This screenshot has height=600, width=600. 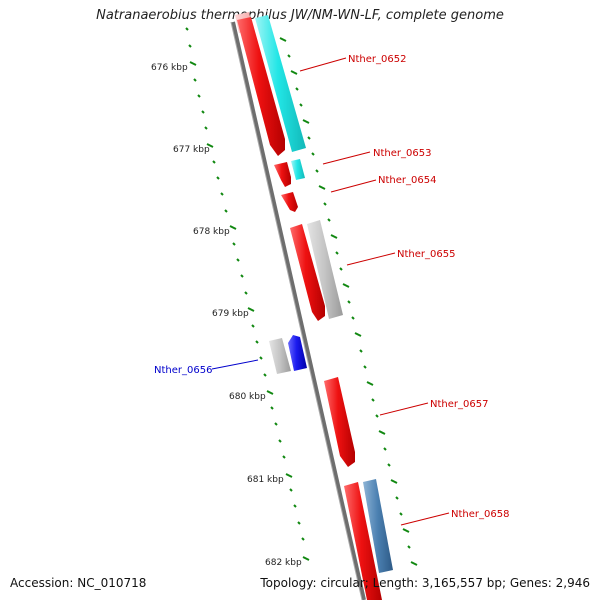 What do you see at coordinates (78, 583) in the screenshot?
I see `accession-text: Accession: NC_010718` at bounding box center [78, 583].